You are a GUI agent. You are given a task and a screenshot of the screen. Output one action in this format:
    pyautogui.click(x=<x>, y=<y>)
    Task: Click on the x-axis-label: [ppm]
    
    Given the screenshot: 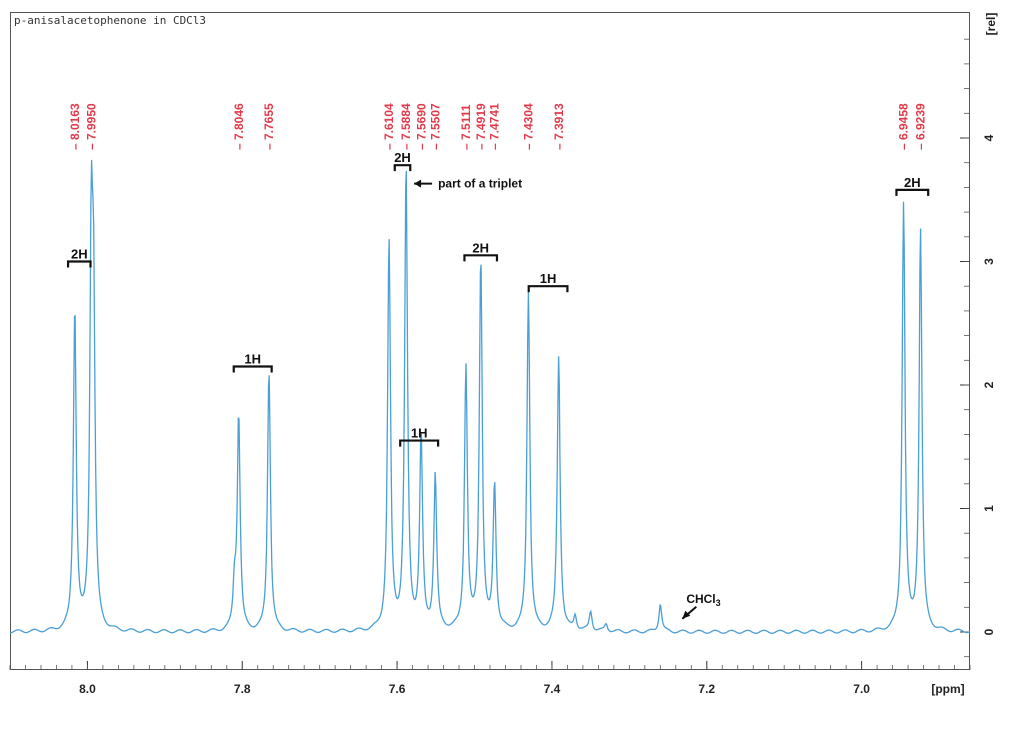 What is the action you would take?
    pyautogui.click(x=947, y=689)
    